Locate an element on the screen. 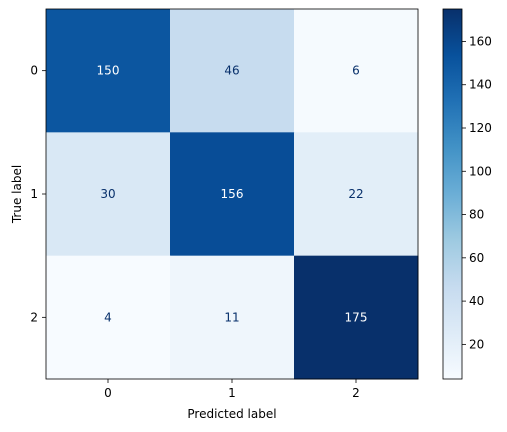  cell-value-label: 30 is located at coordinates (107, 194).